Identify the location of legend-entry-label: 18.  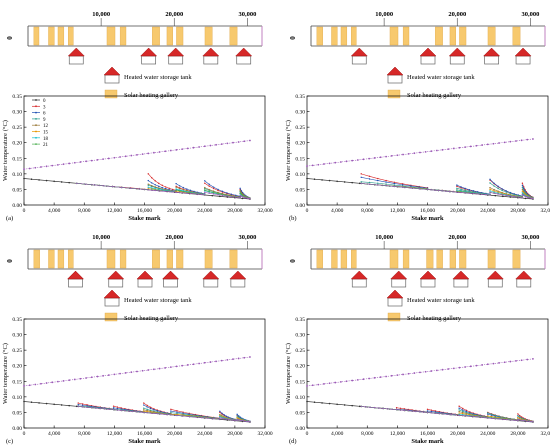
(46, 139).